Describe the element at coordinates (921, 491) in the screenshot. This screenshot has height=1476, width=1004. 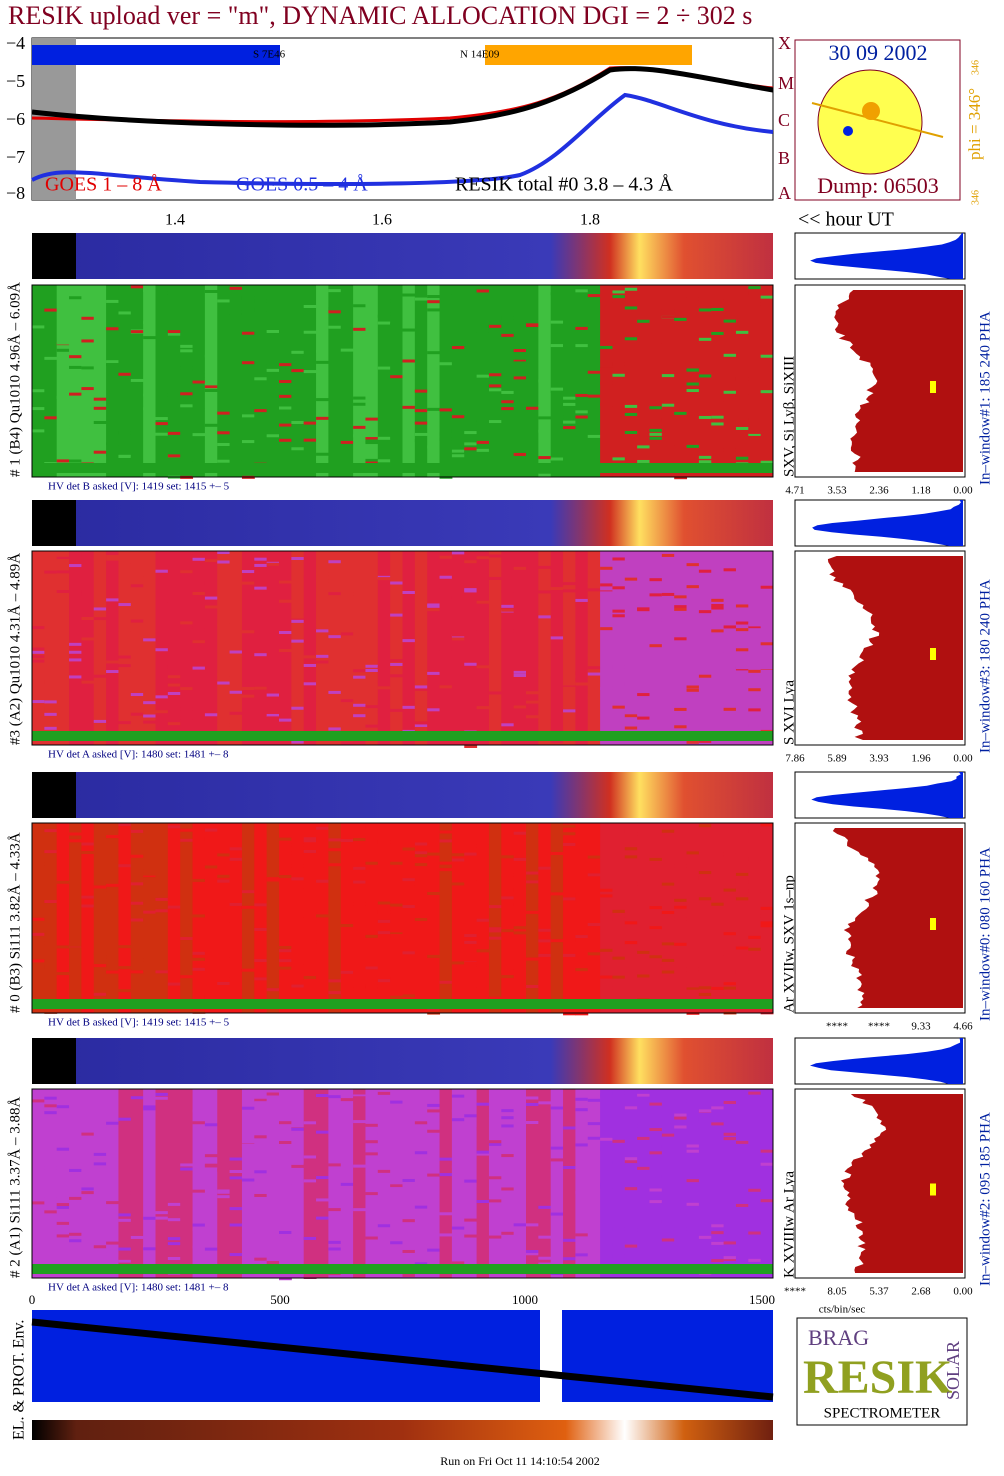
I see `hist-tick-label: 1.18` at that location.